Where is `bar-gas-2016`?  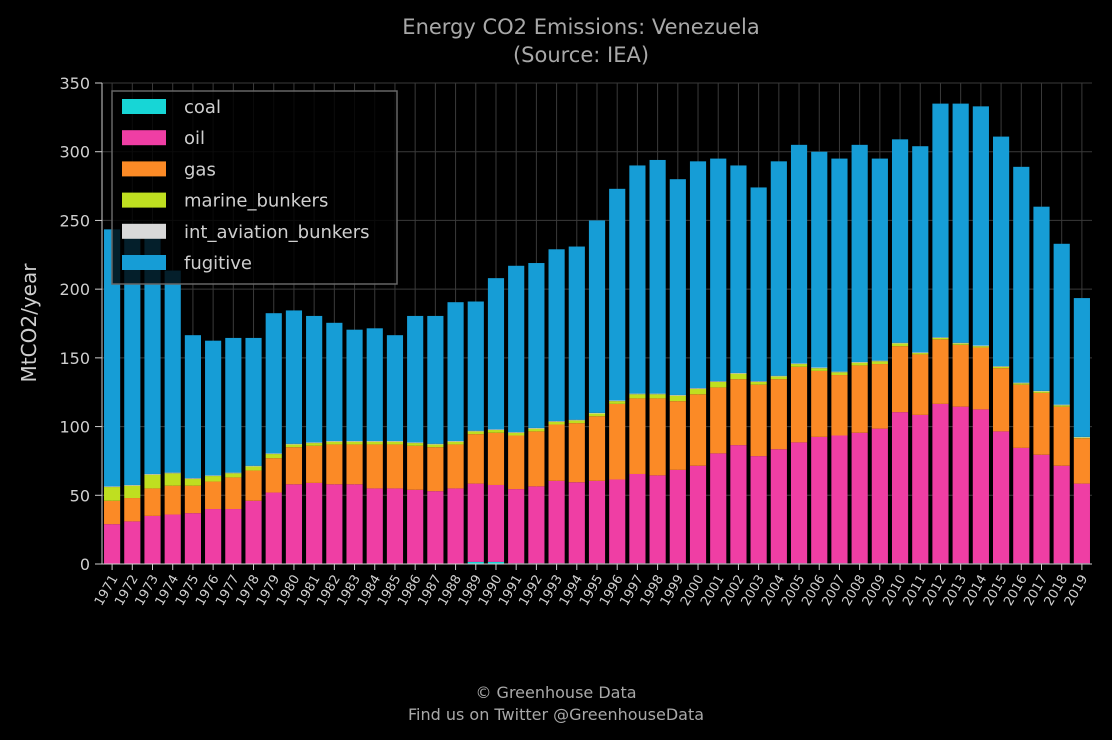
bar-gas-2016 is located at coordinates (1021, 416).